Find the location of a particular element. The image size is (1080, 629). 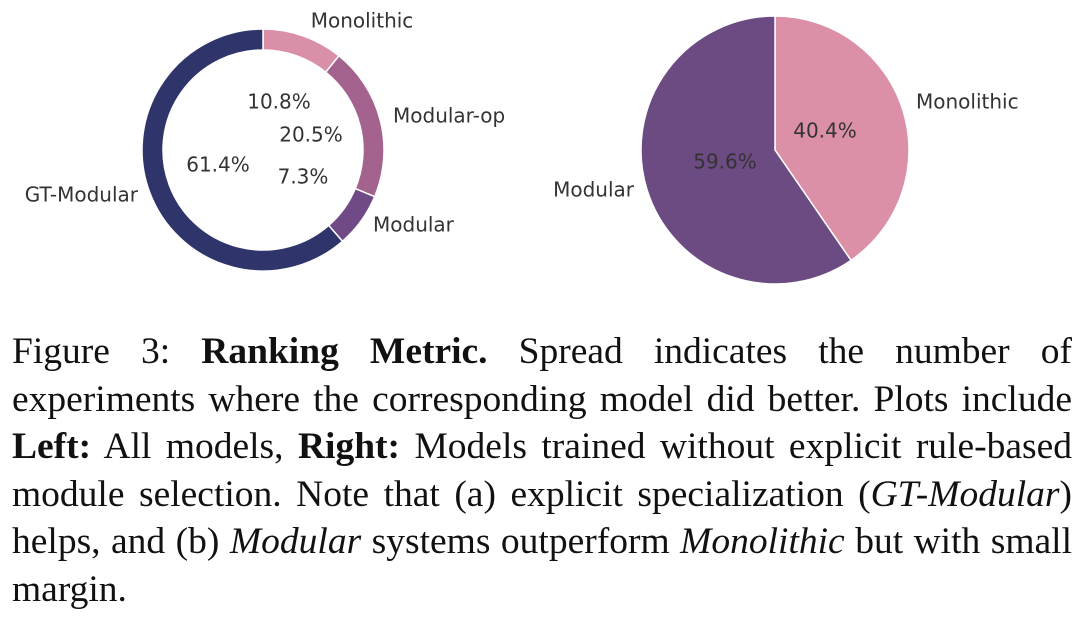

donut-value-label-gt-modular: 61.4% is located at coordinates (218, 165).